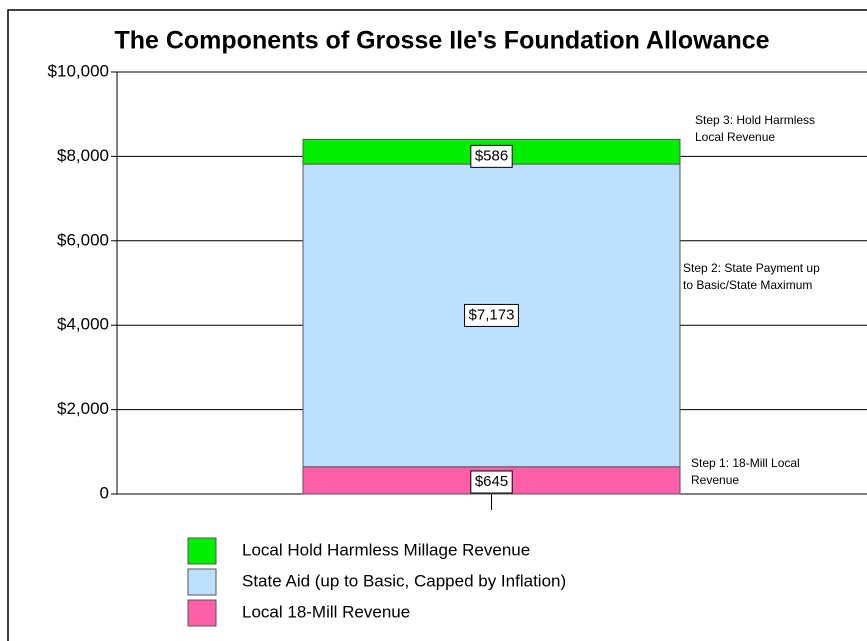 This screenshot has height=641, width=867. I want to click on y-tick-label: $4,000, so click(83, 324).